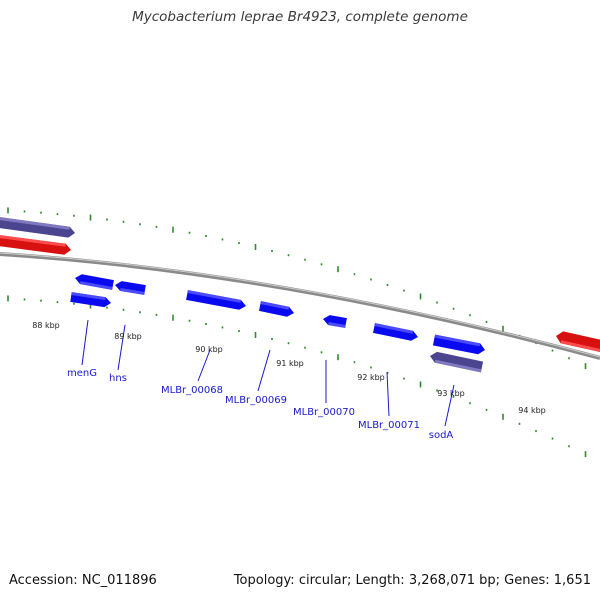  What do you see at coordinates (35, 245) in the screenshot?
I see `red-gene-arrow` at bounding box center [35, 245].